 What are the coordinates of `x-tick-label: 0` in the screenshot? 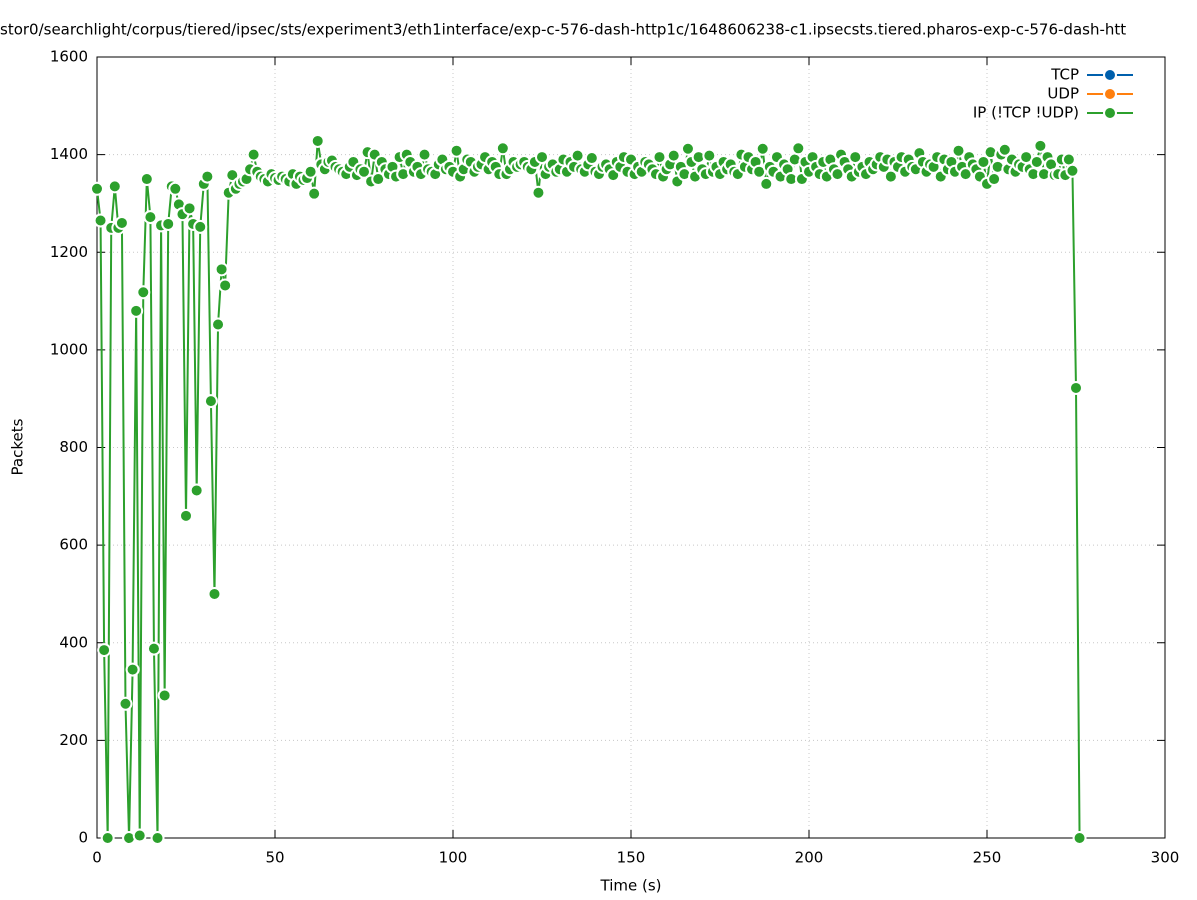 It's located at (97, 858).